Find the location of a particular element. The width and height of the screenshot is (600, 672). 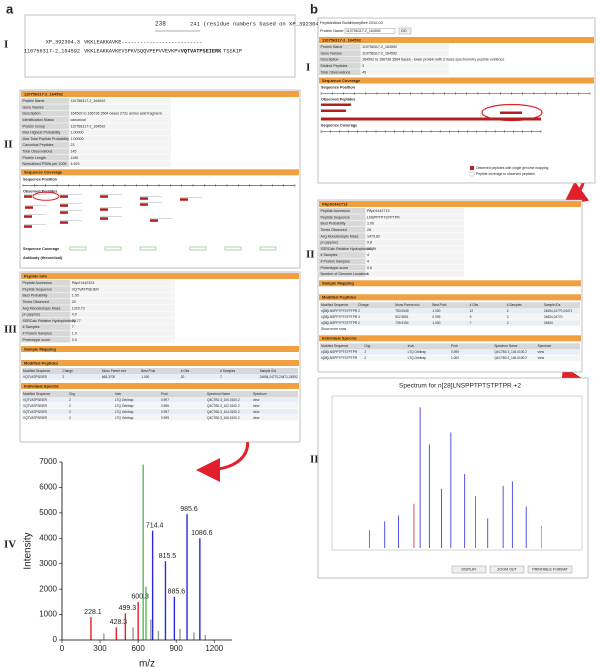

label: Total Observations is located at coordinates (38, 152).